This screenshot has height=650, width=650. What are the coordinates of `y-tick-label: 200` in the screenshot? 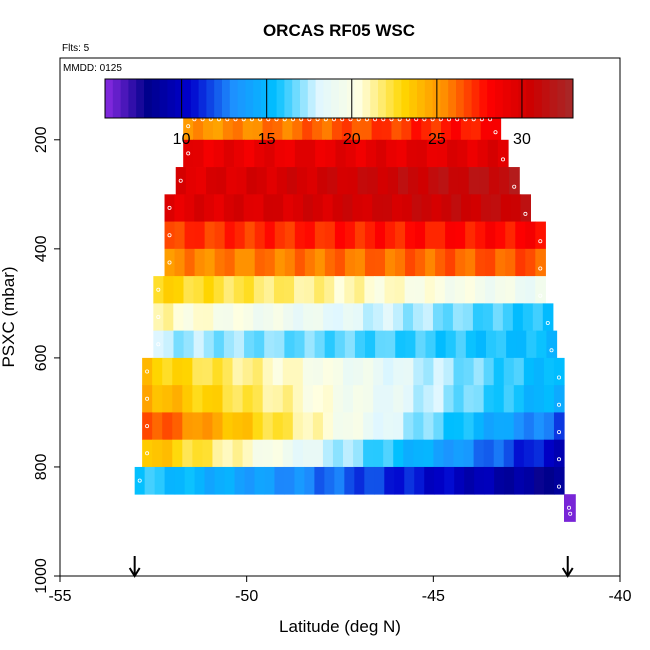 It's located at (41, 139).